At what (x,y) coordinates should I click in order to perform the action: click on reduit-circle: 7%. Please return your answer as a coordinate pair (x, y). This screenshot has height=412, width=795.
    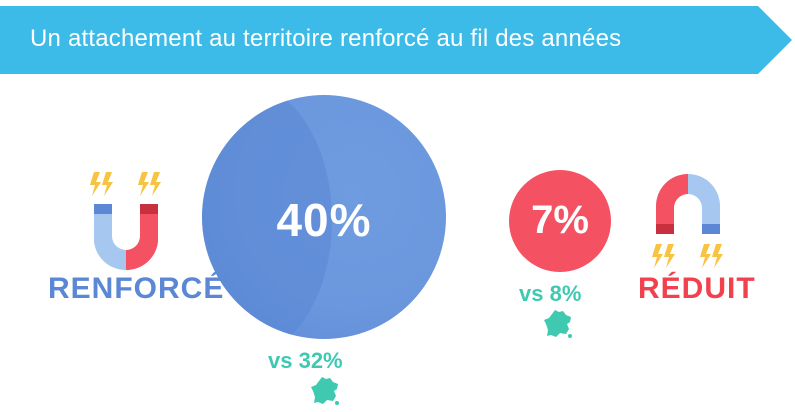
    Looking at the image, I should click on (560, 221).